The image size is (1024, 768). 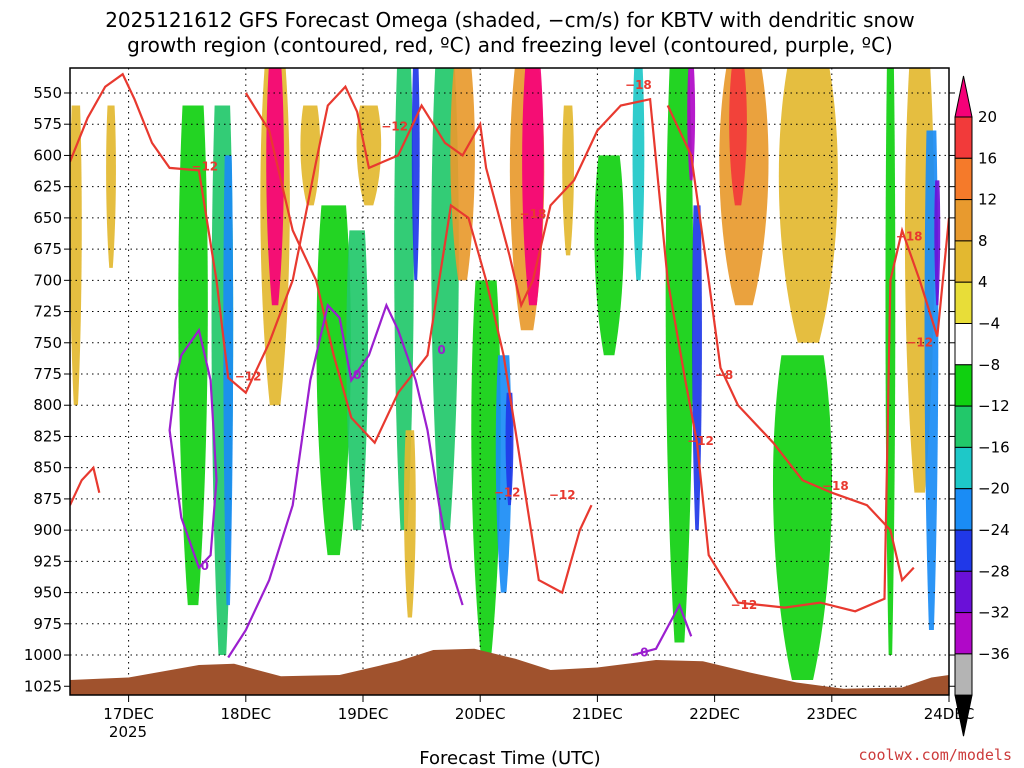 I want to click on dgz-label-red-minus12-d: −12, so click(x=507, y=492).